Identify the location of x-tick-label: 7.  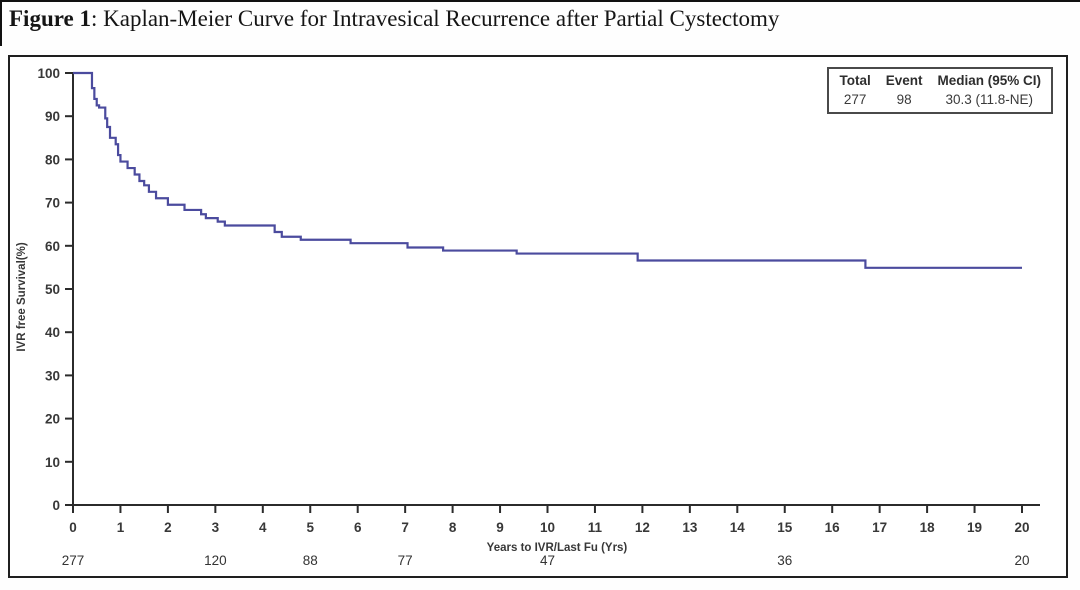
(405, 527).